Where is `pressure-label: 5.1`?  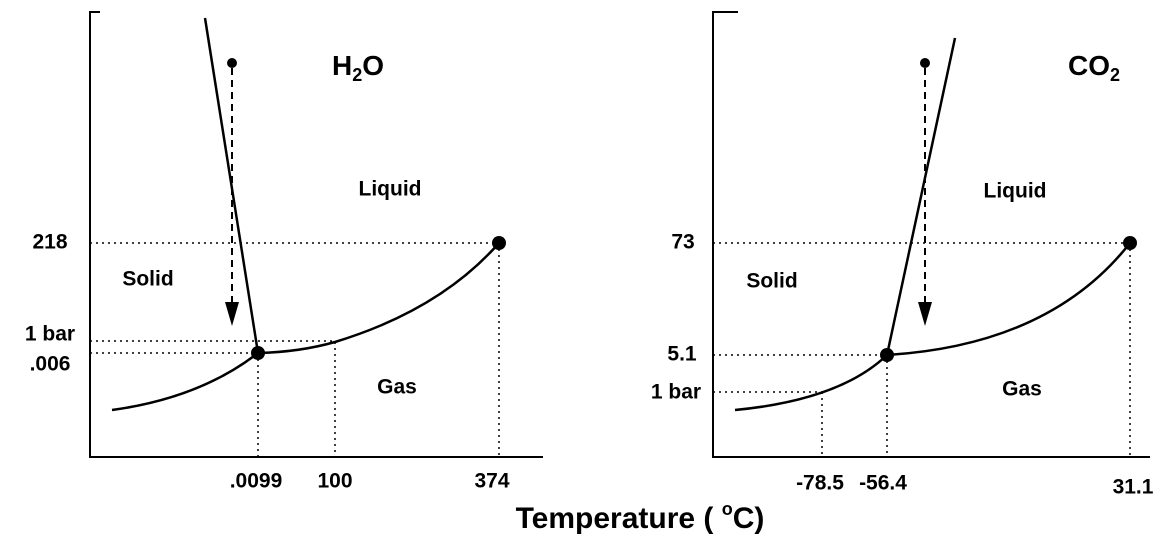
pressure-label: 5.1 is located at coordinates (682, 354).